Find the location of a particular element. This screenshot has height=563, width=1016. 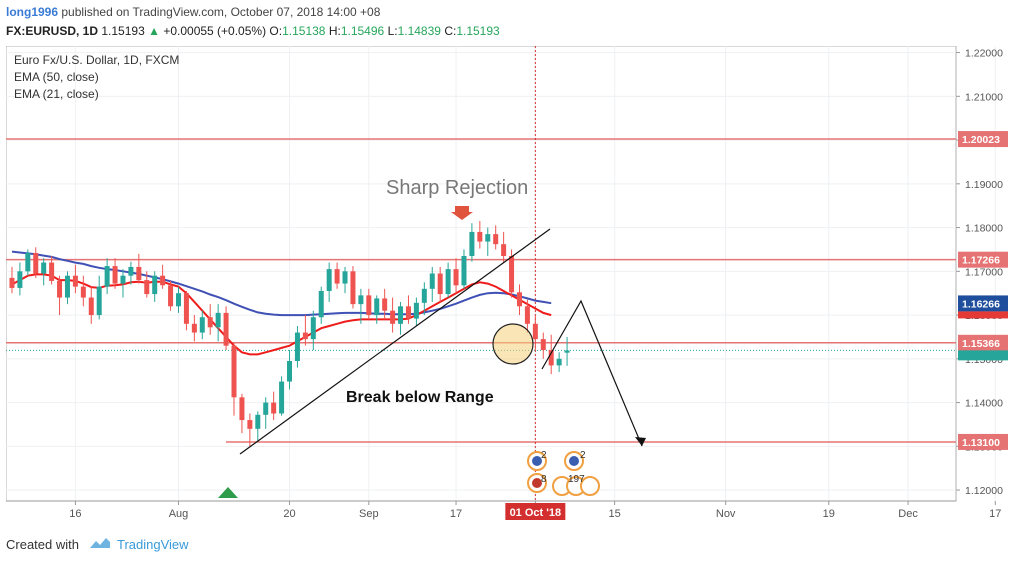

x-tick-label: 15 is located at coordinates (615, 514).